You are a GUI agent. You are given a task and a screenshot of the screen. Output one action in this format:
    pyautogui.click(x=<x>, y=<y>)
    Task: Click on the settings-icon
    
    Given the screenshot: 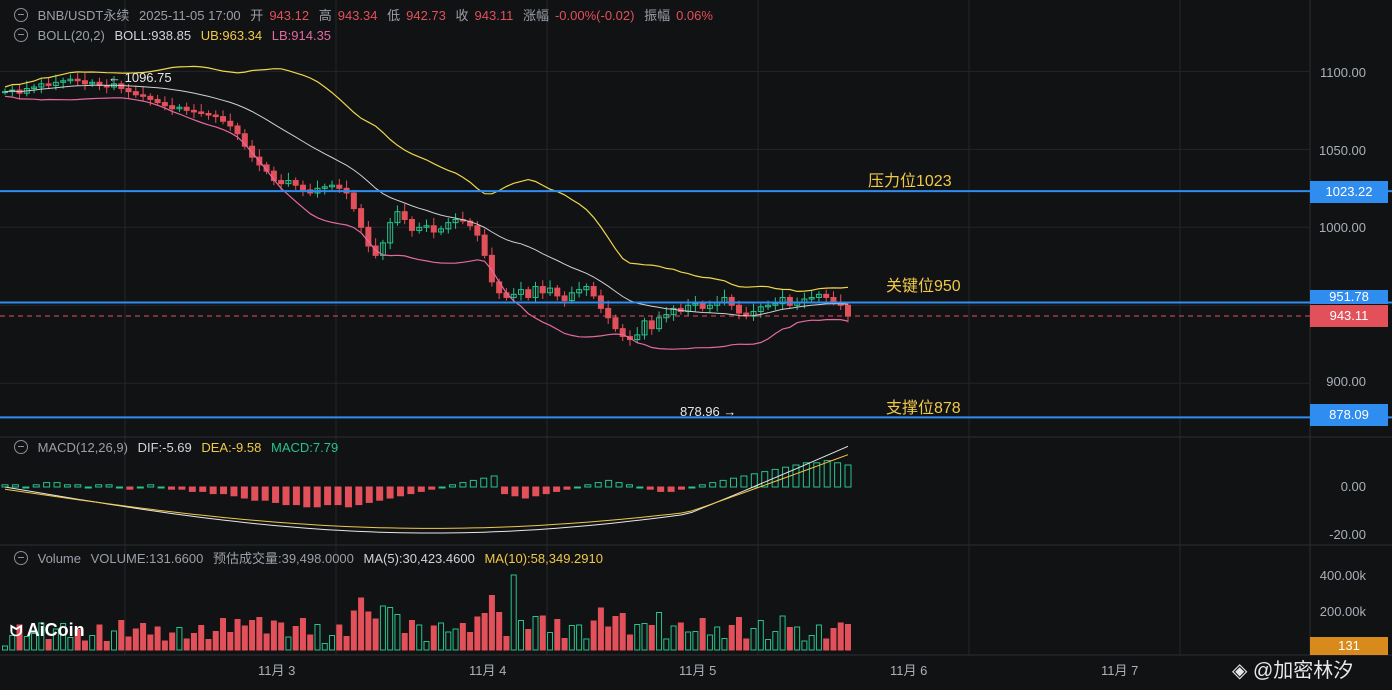 What is the action you would take?
    pyautogui.click(x=21, y=15)
    